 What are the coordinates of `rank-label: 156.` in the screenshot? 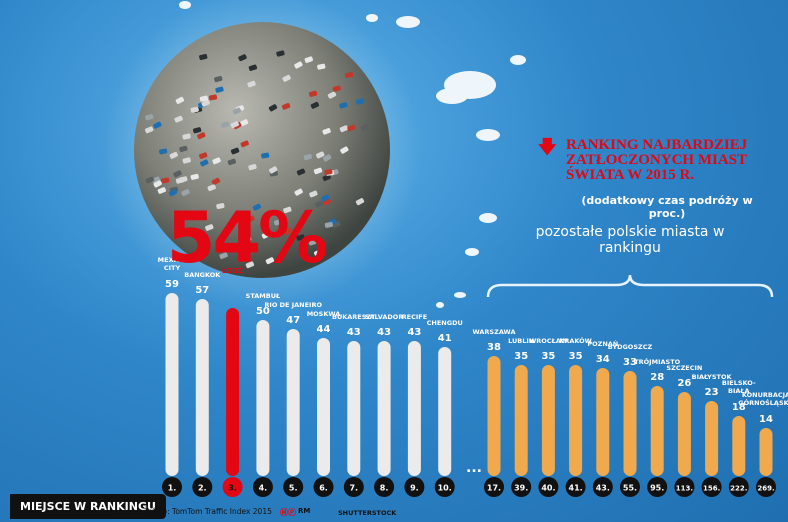 It's located at (711, 489).